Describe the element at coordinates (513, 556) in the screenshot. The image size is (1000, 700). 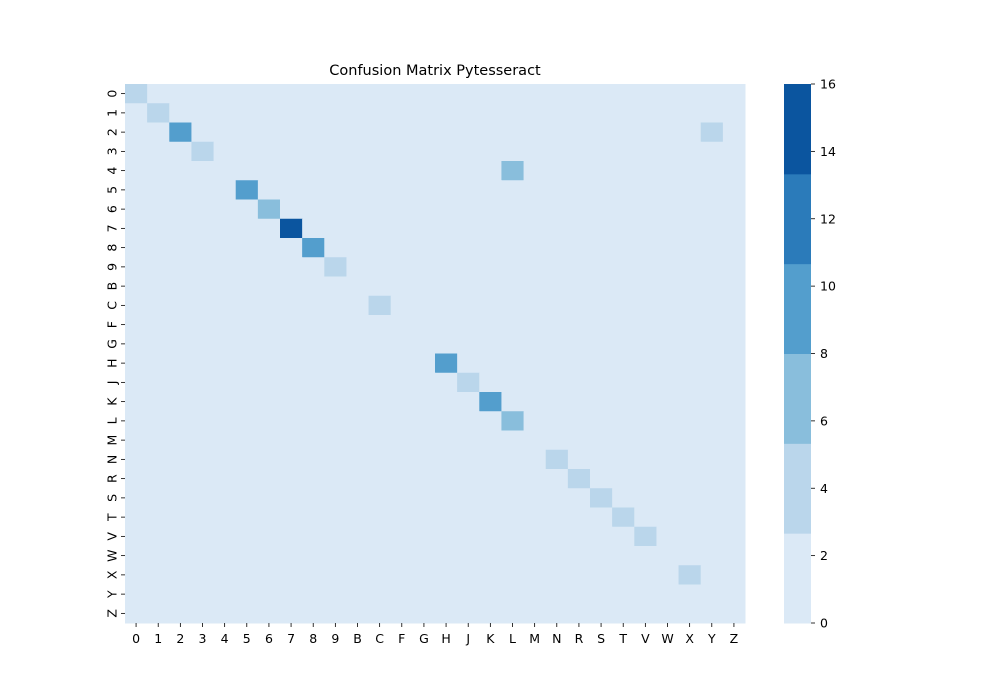
I see `heatmap-cell-W-L` at that location.